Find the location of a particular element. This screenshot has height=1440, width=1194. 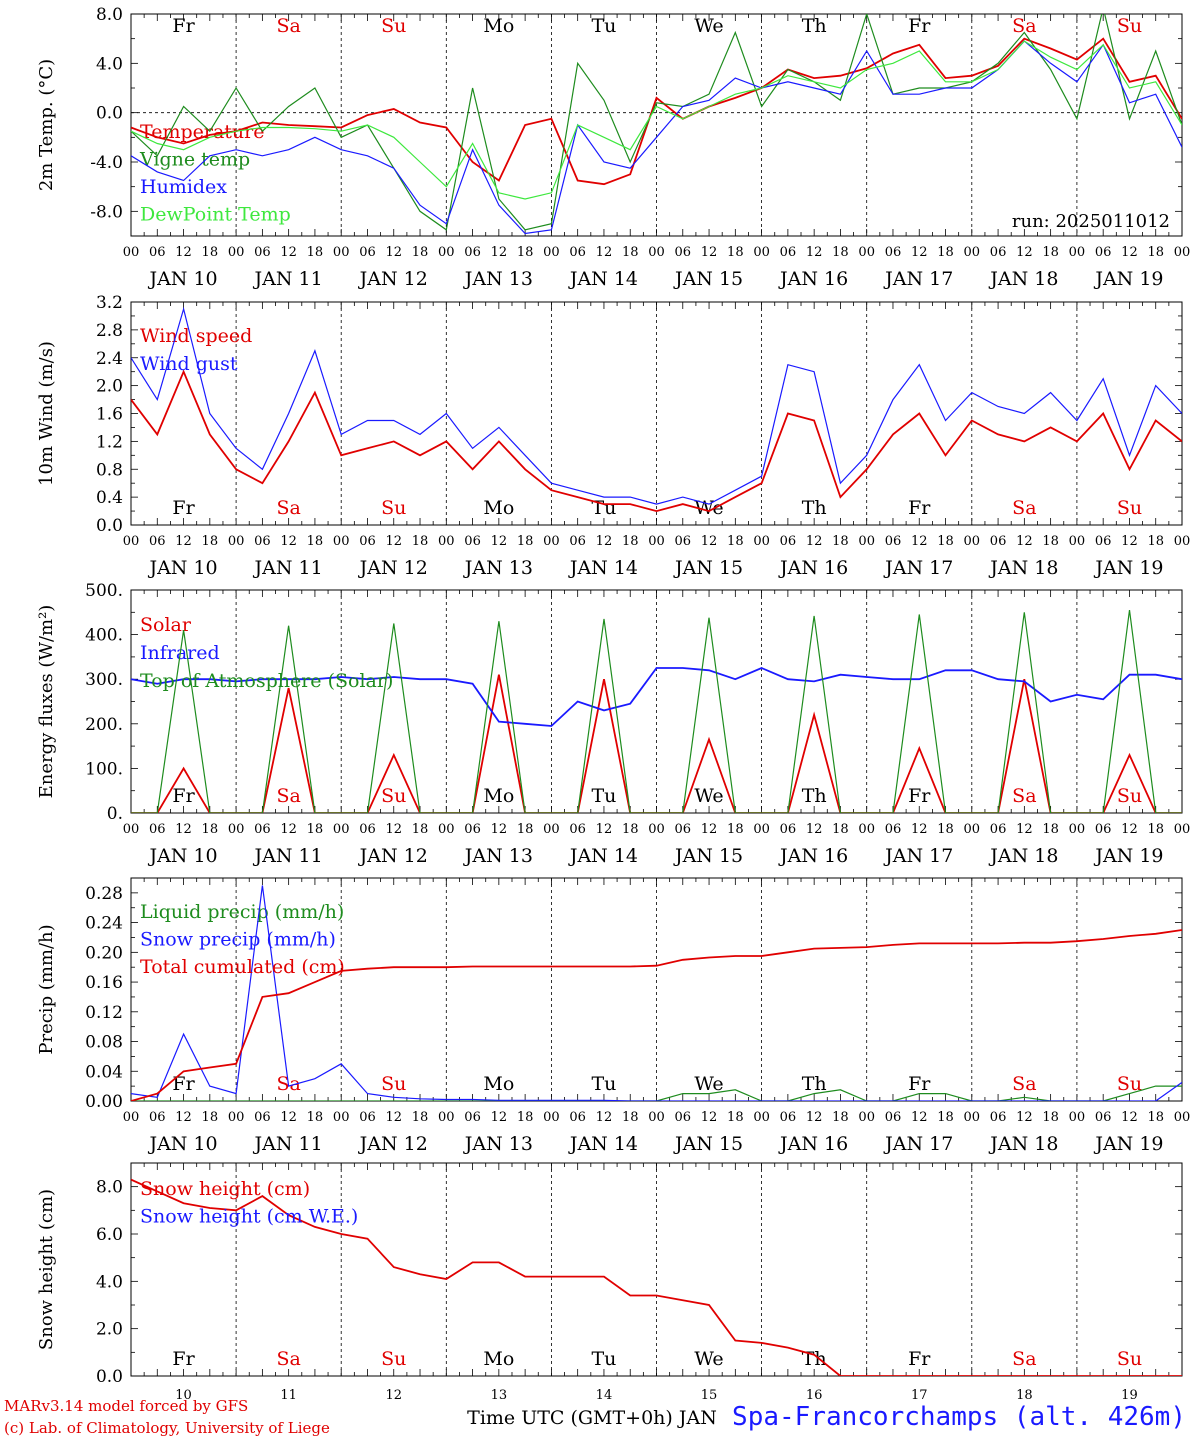

y-tick-label: 0.0 is located at coordinates (109, 114).